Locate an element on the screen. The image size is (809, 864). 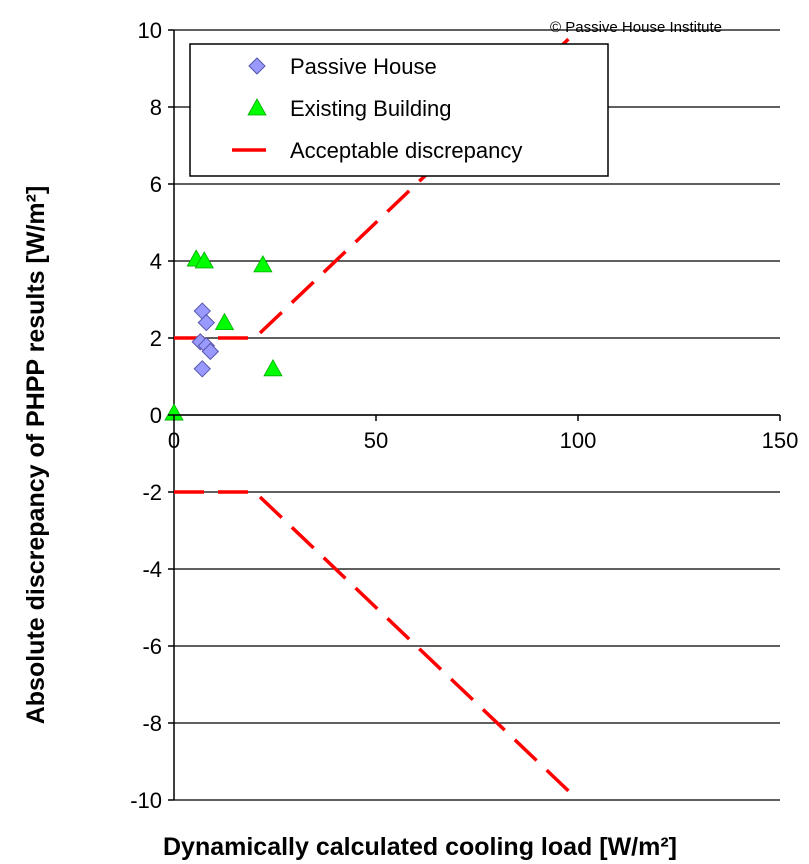
legend-triangle-icon is located at coordinates (257, 107).